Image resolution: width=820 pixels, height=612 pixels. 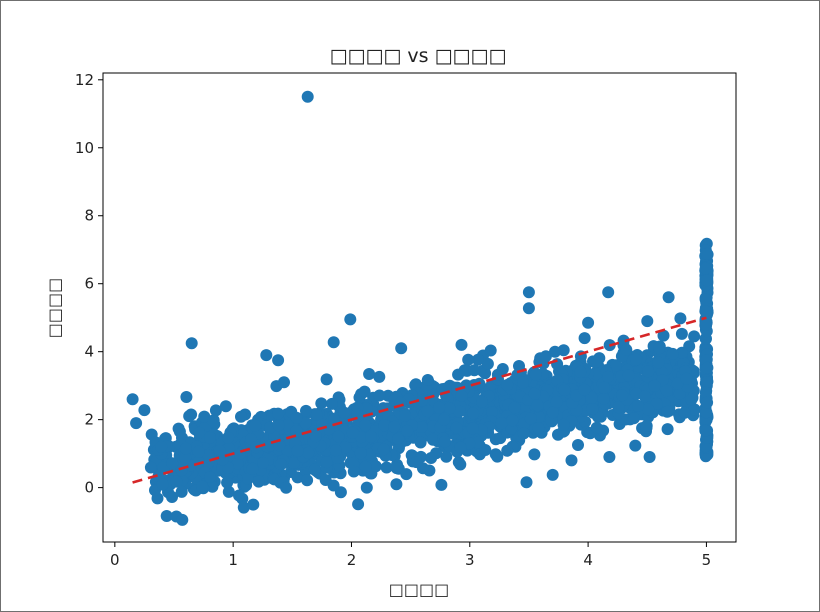 What do you see at coordinates (84, 80) in the screenshot?
I see `y-tick-label: 12` at bounding box center [84, 80].